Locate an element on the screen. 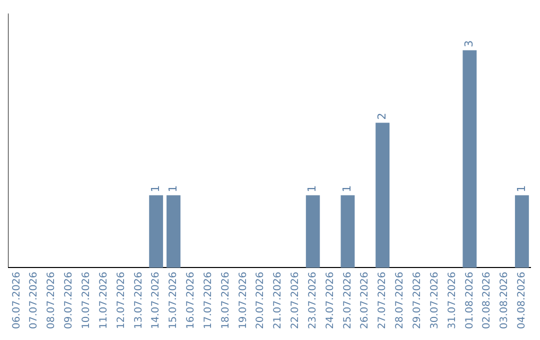 The image size is (540, 340). x-tick-label: 10.07.2026 is located at coordinates (86, 301).